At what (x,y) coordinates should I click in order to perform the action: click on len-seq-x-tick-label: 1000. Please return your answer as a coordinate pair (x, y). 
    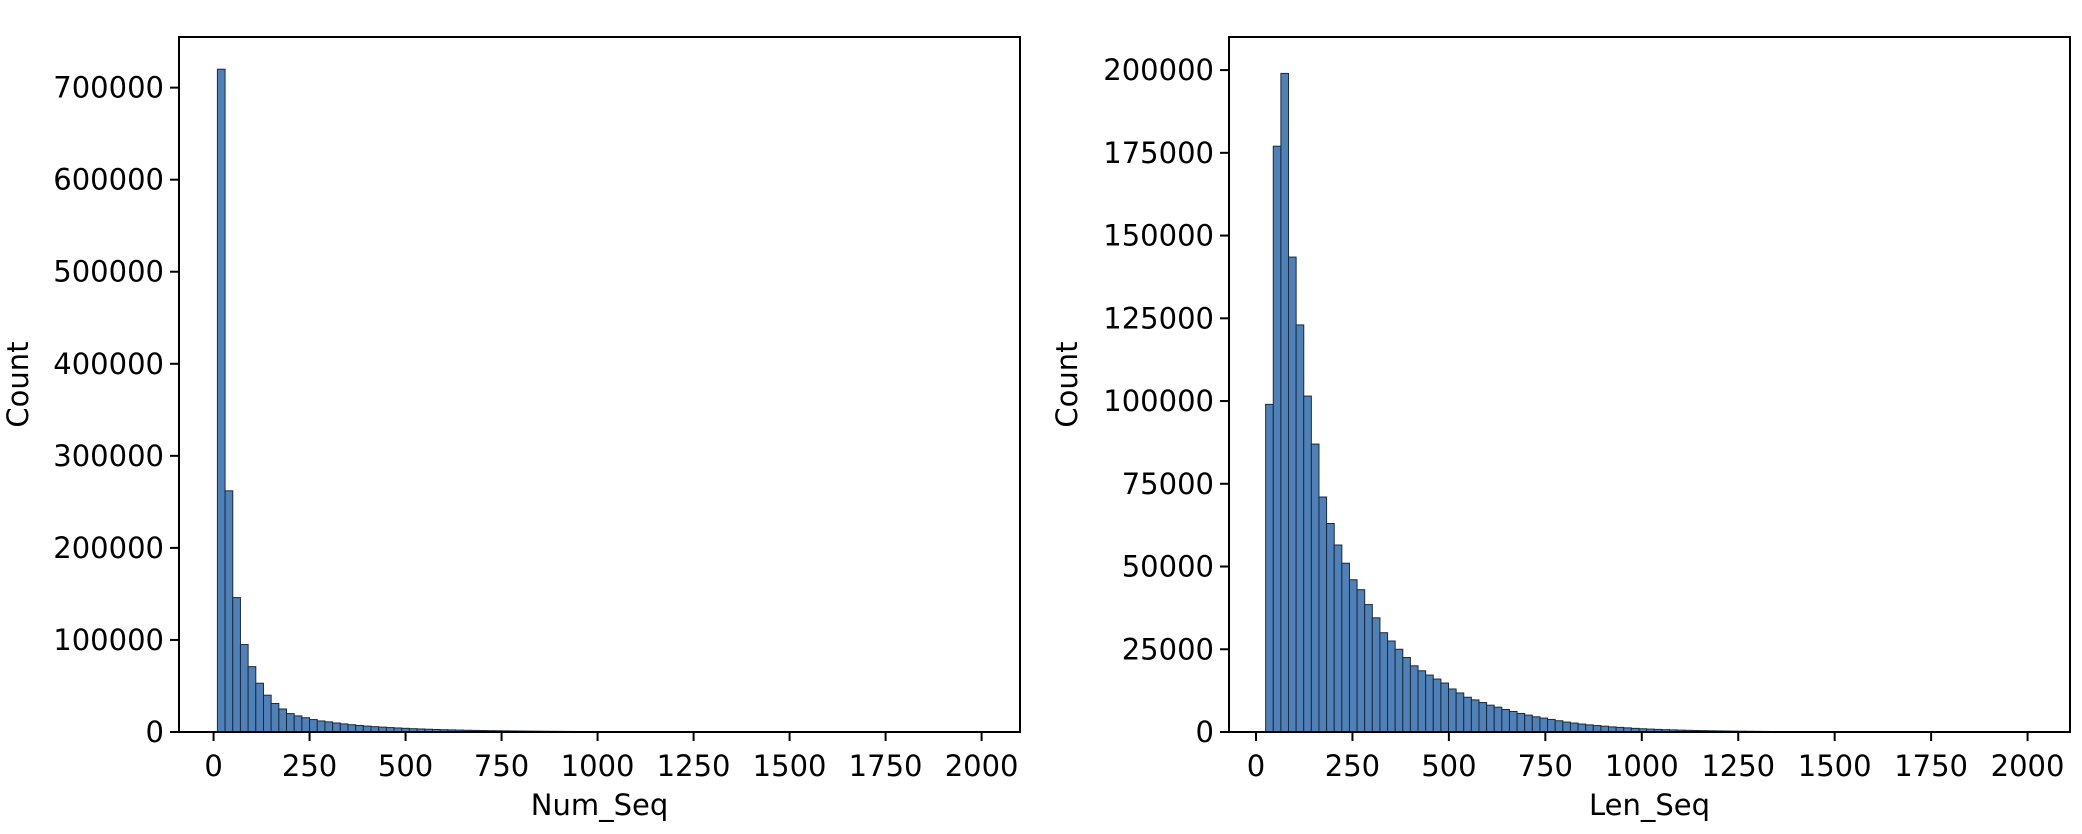
    Looking at the image, I should click on (1642, 766).